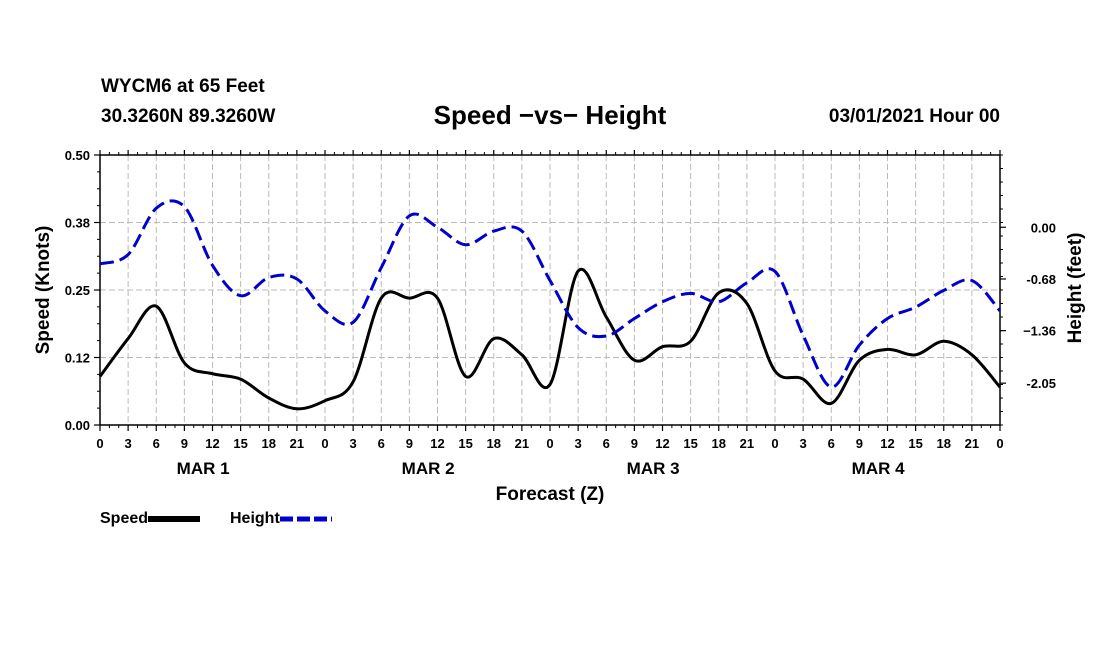 The image size is (1100, 650). I want to click on forecast-datetime: 03/01/2021 Hour 00, so click(914, 116).